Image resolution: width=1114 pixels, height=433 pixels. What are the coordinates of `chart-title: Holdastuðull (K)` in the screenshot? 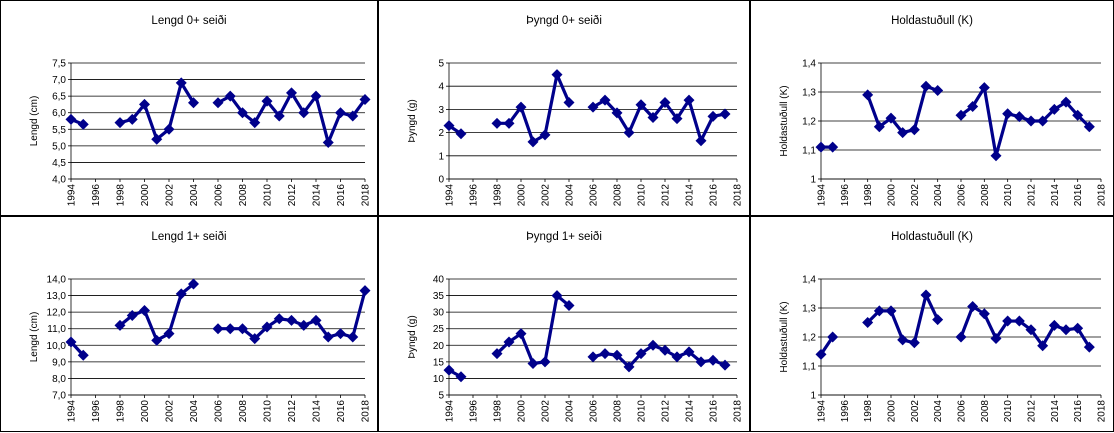 It's located at (932, 21).